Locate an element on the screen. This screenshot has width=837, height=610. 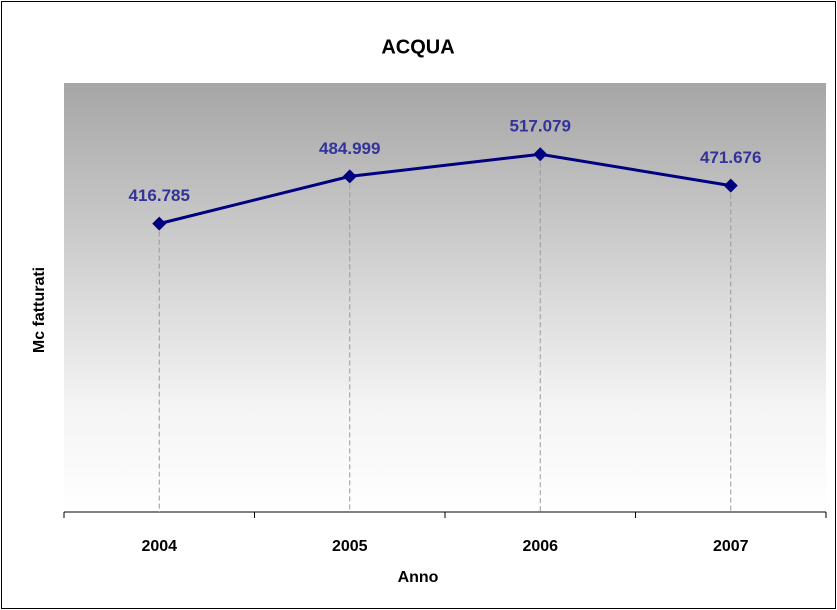
x-tick-label: 2004 is located at coordinates (159, 546).